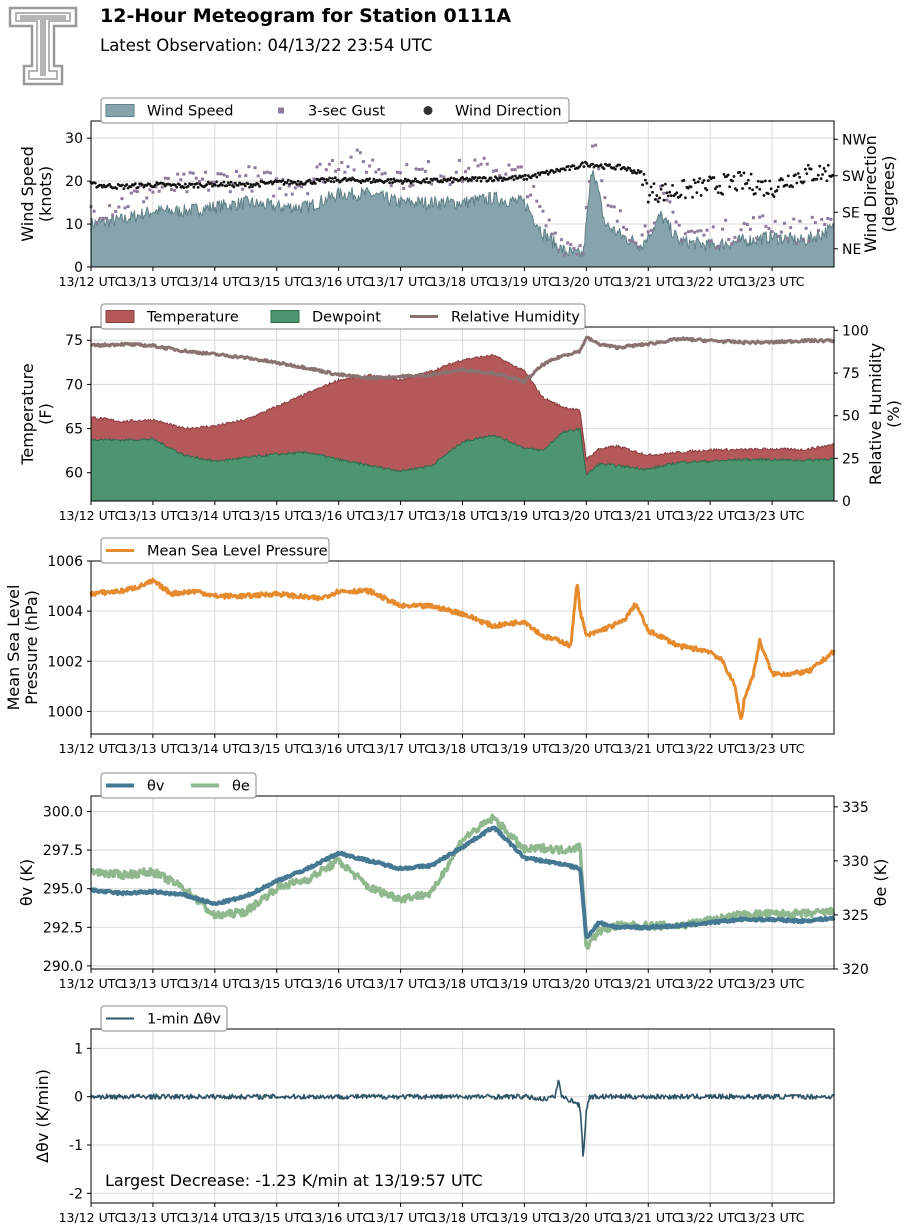 This screenshot has height=1231, width=913. I want to click on y-tick-label: 300.0, so click(63, 812).